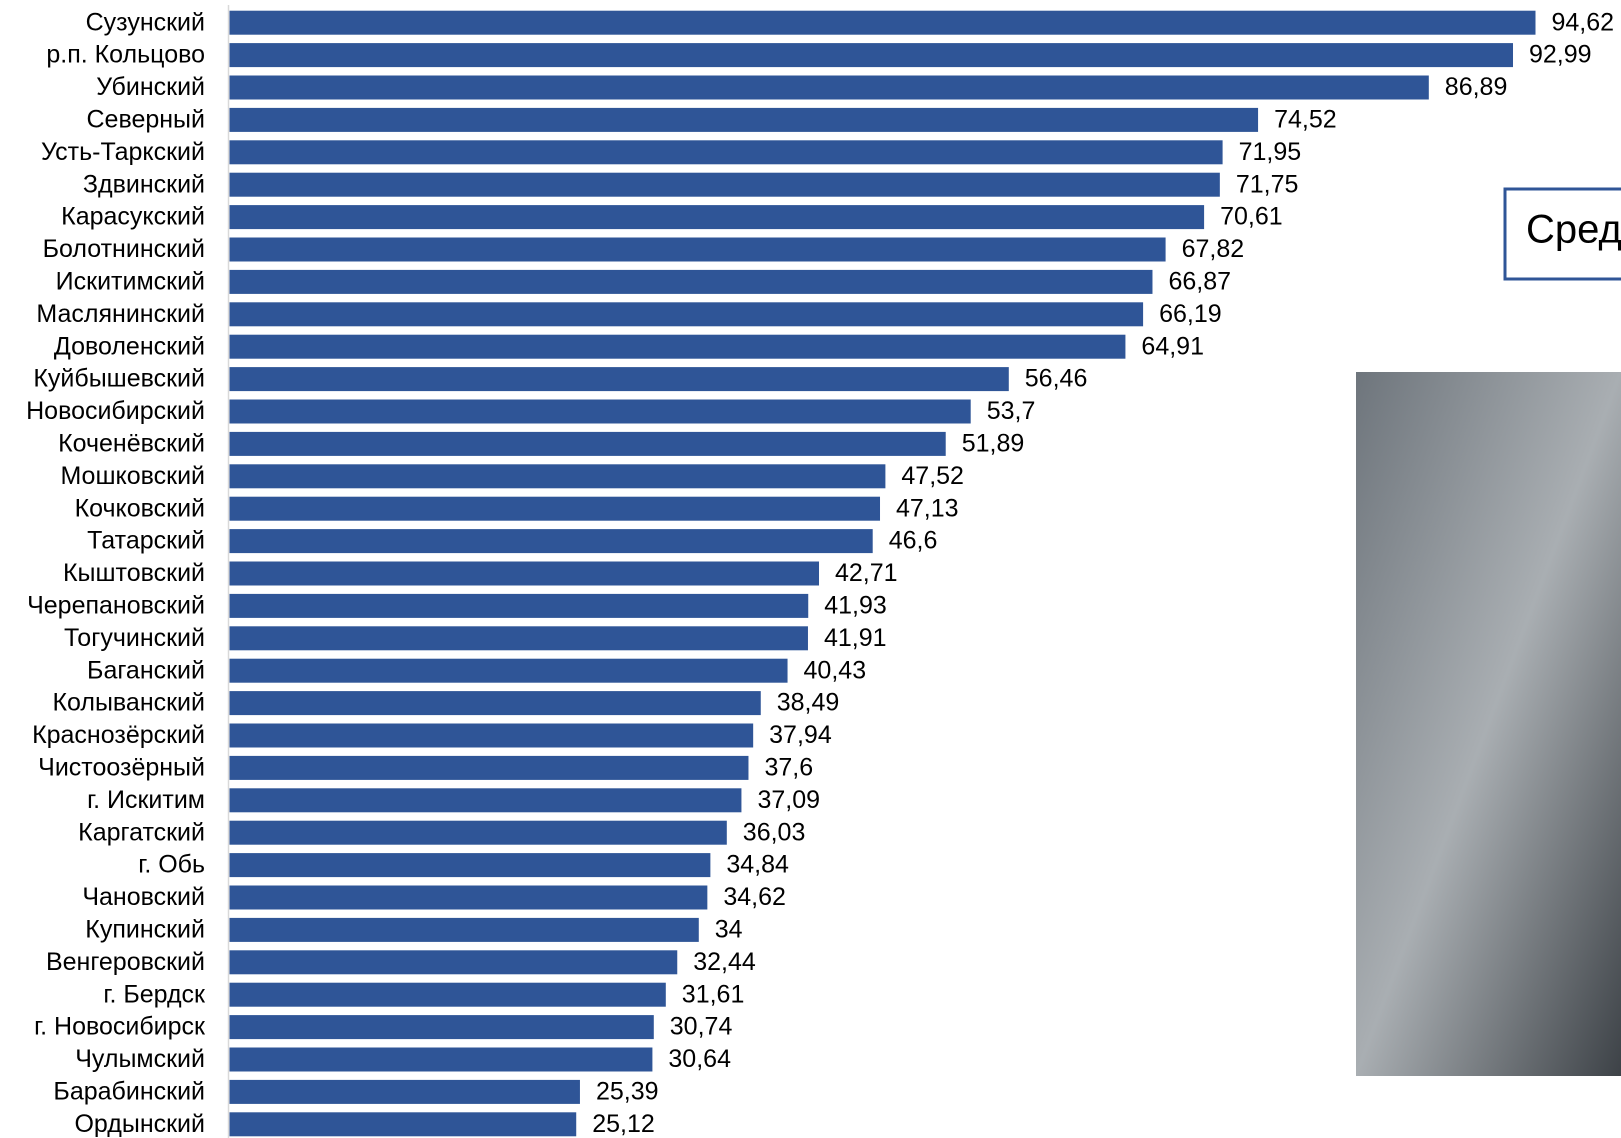 The height and width of the screenshot is (1138, 1621). I want to click on value-label: 30,74, so click(701, 1027).